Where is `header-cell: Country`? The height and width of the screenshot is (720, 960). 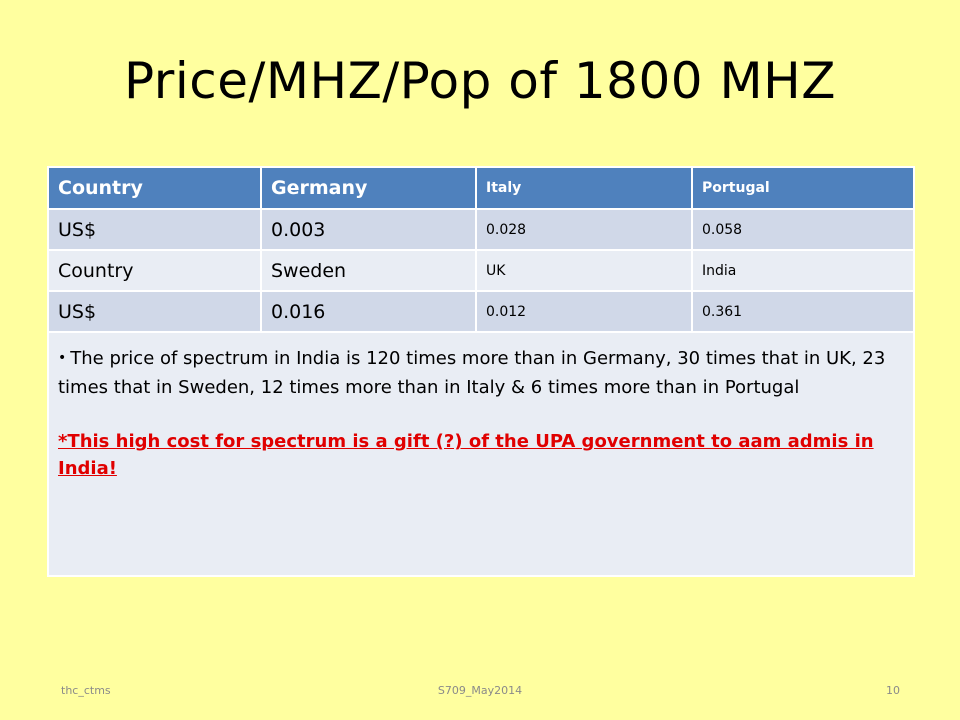
header-cell: Country is located at coordinates (154, 188).